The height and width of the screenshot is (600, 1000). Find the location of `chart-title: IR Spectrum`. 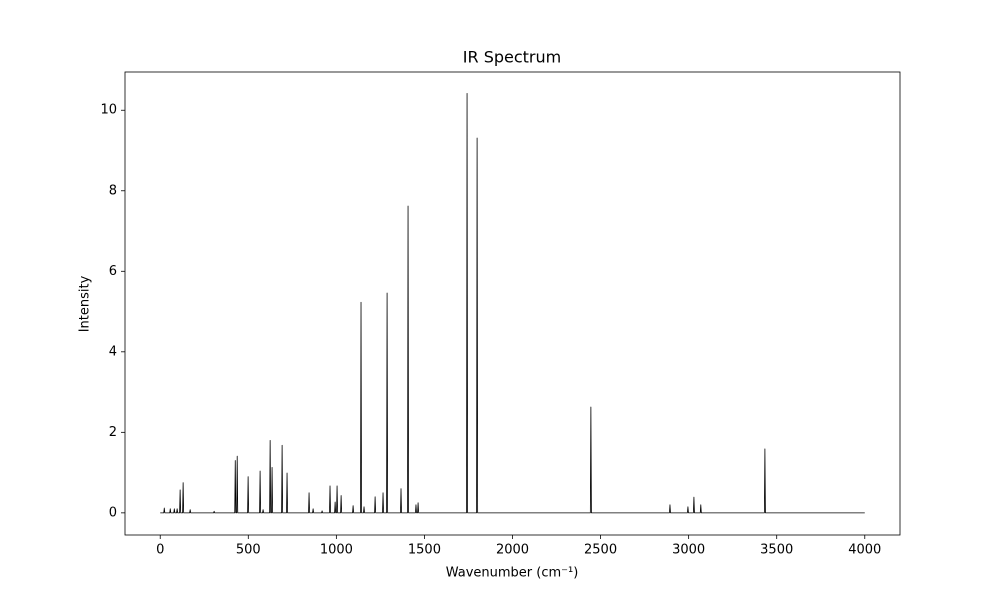

chart-title: IR Spectrum is located at coordinates (512, 57).